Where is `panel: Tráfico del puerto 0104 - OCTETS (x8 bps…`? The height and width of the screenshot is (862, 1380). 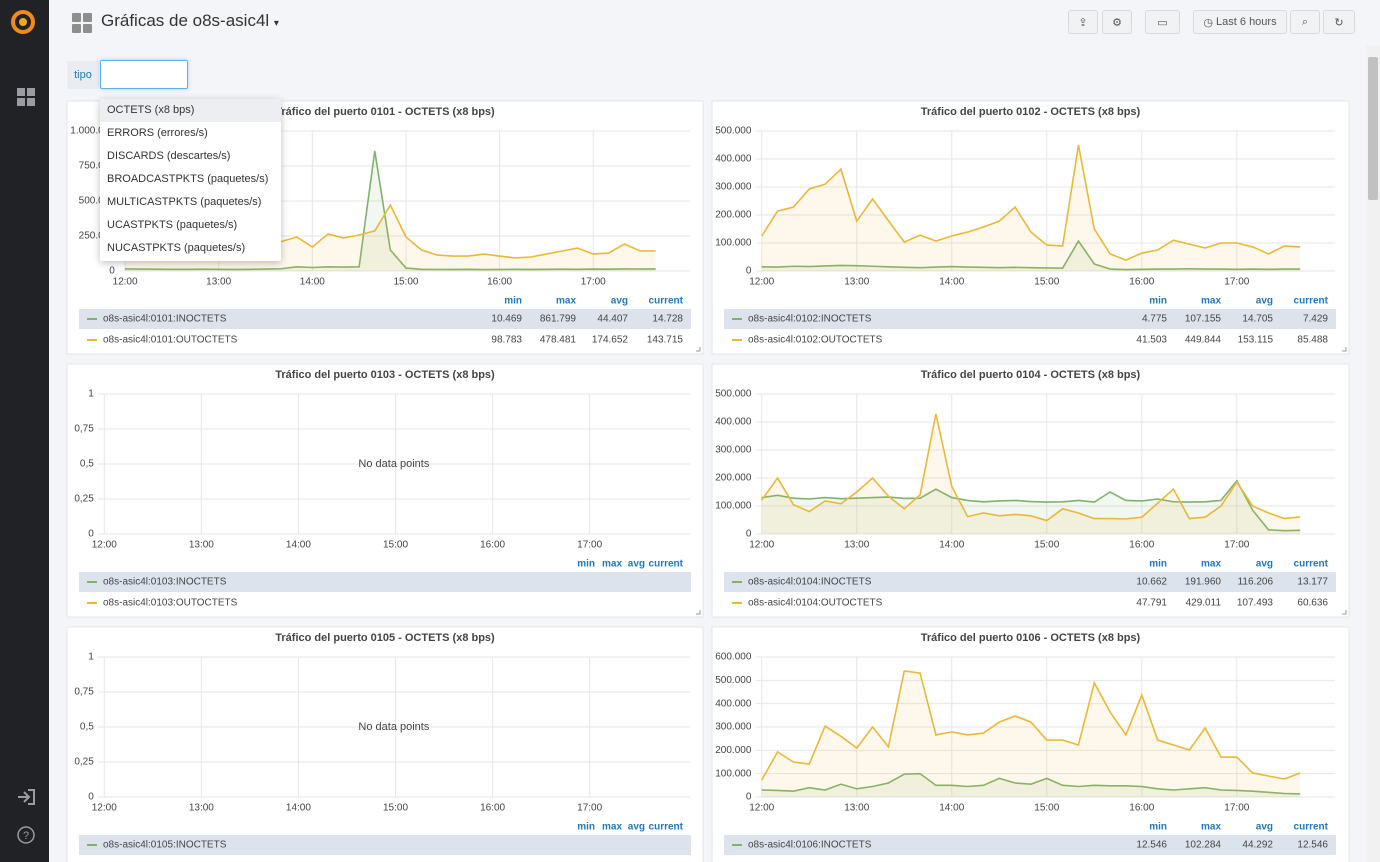
panel: Tráfico del puerto 0104 - OCTETS (x8 bps… is located at coordinates (1030, 490).